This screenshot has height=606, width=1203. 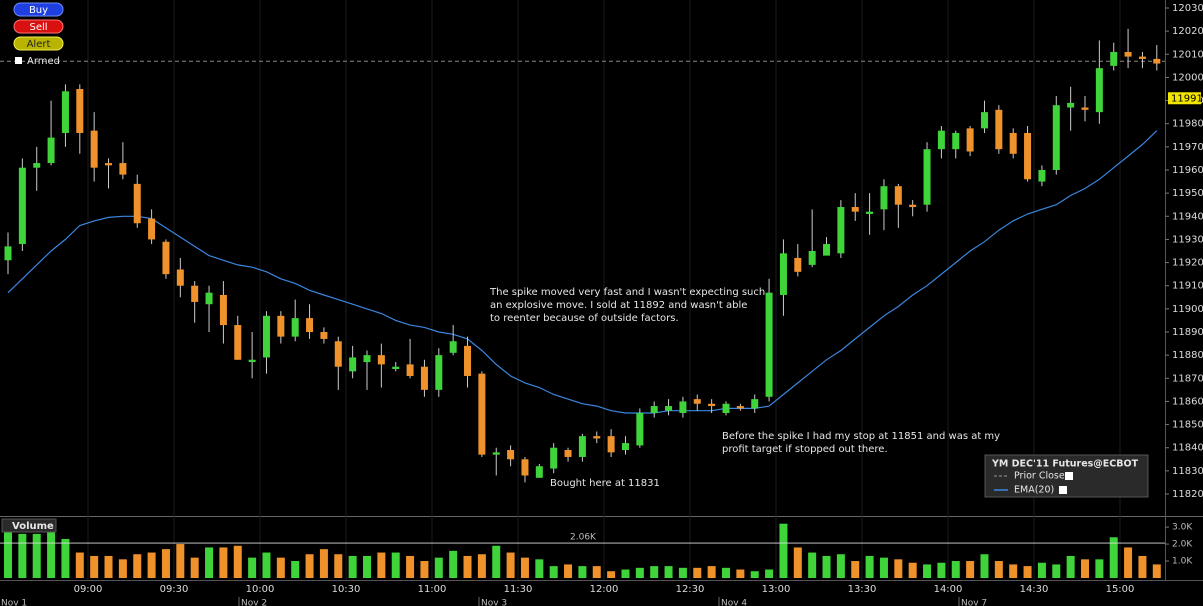 What do you see at coordinates (518, 589) in the screenshot?
I see `x-tick-label: 11:30` at bounding box center [518, 589].